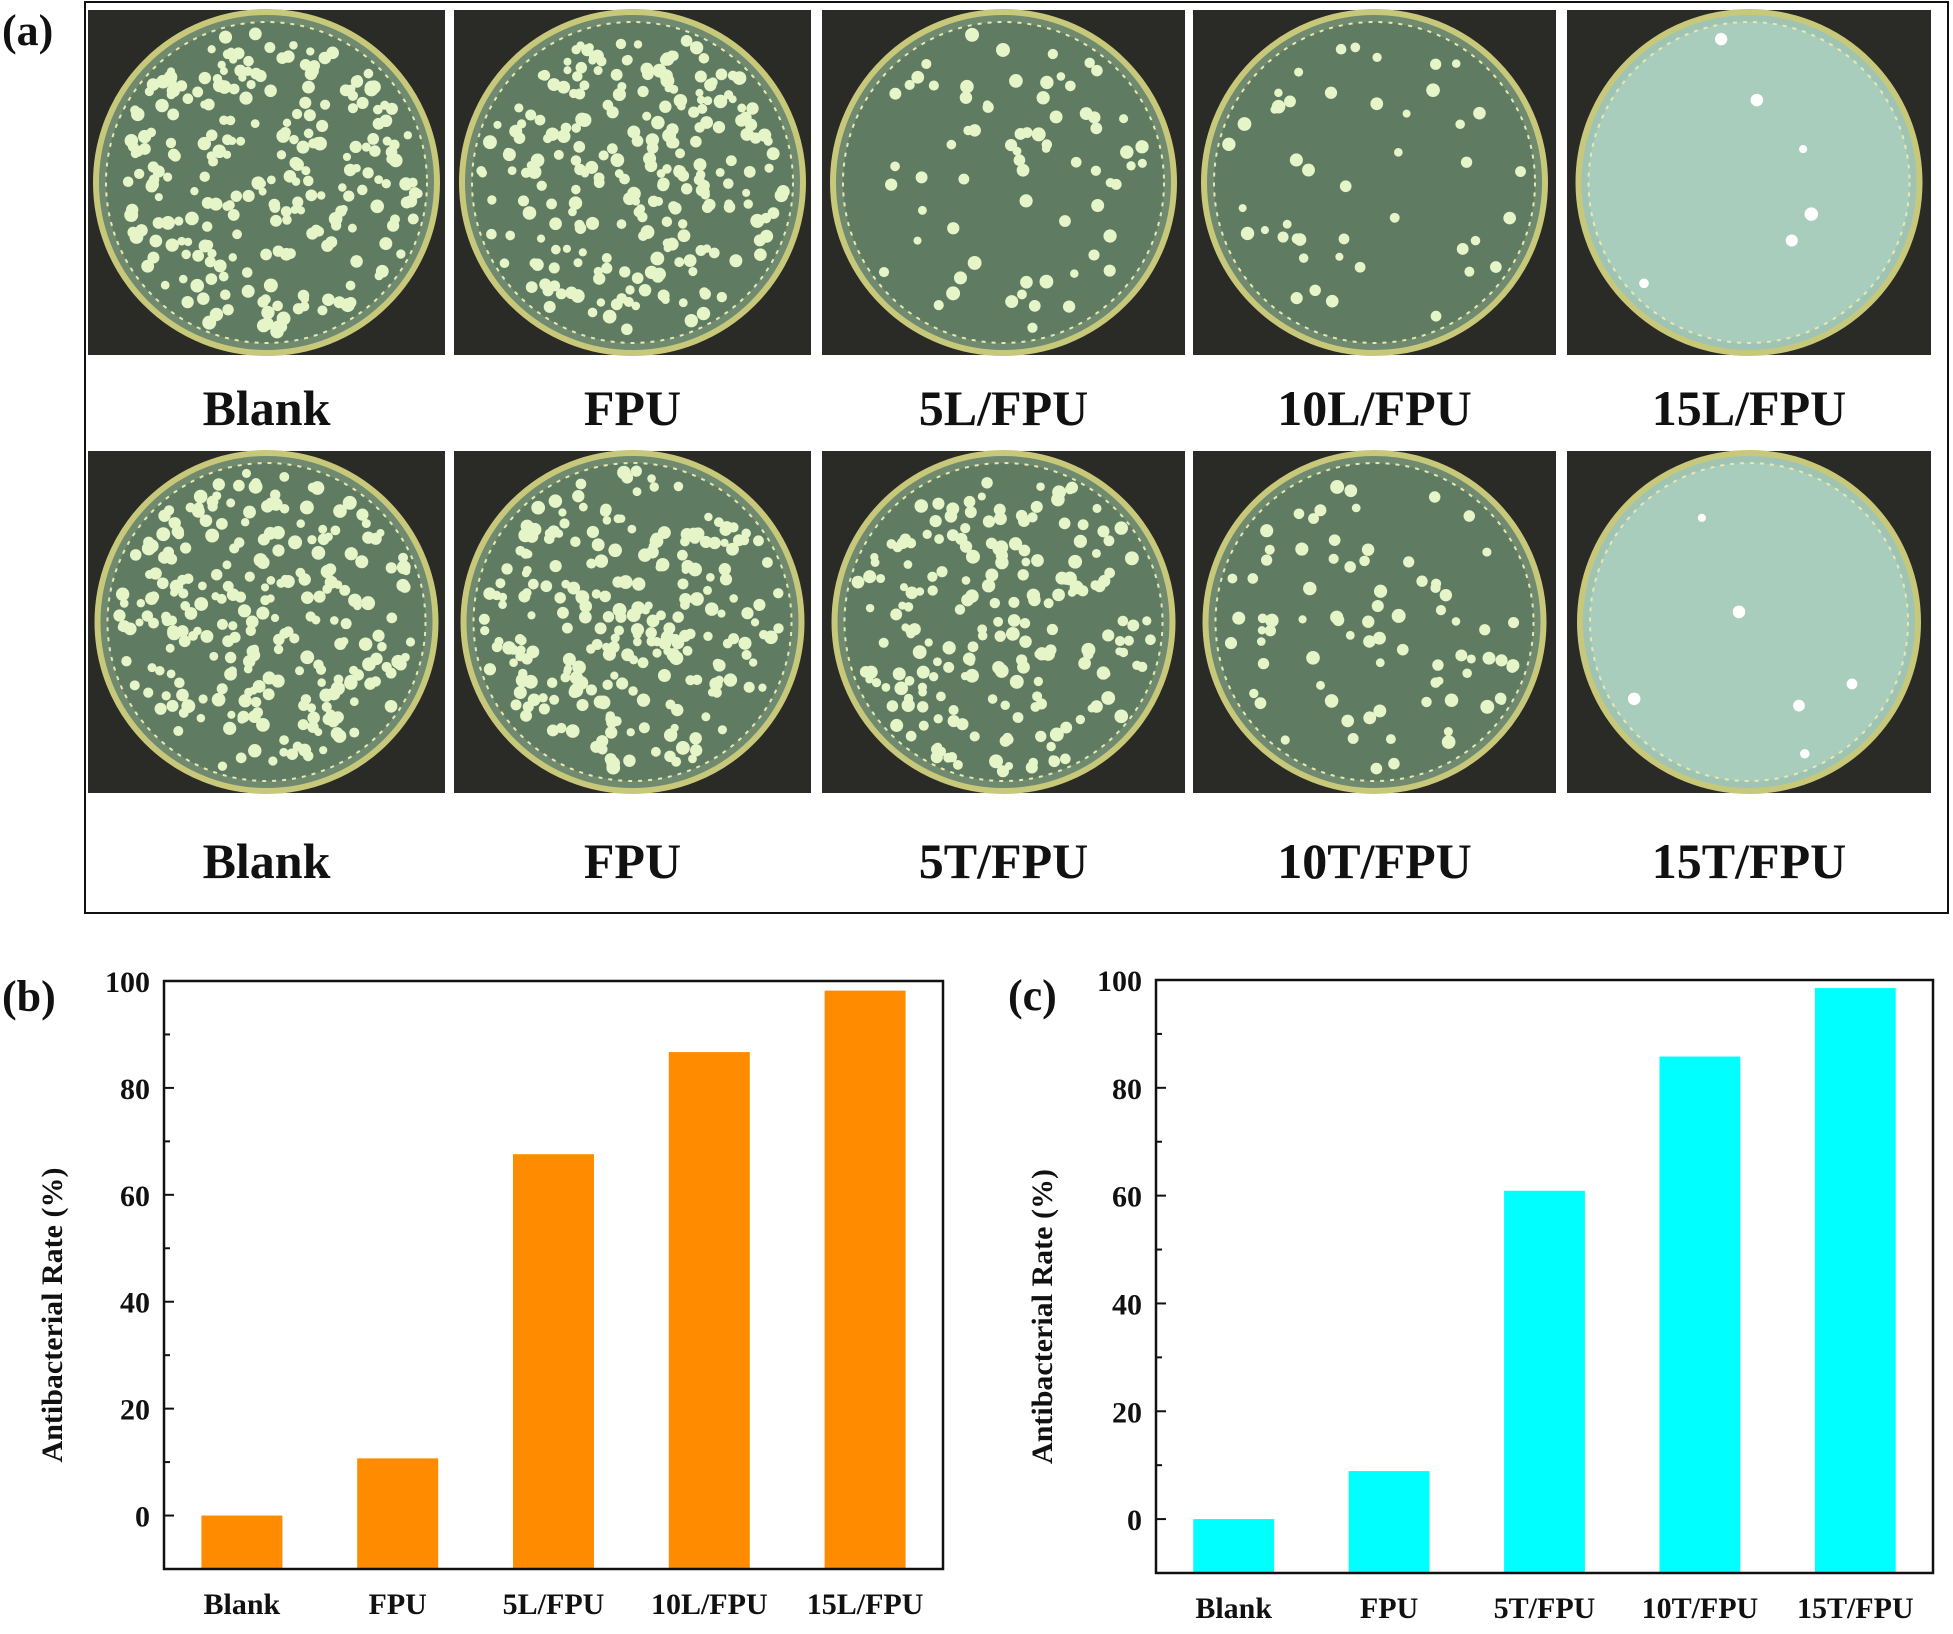  I want to click on x-tick-label: 15T/FPU, so click(1855, 1608).